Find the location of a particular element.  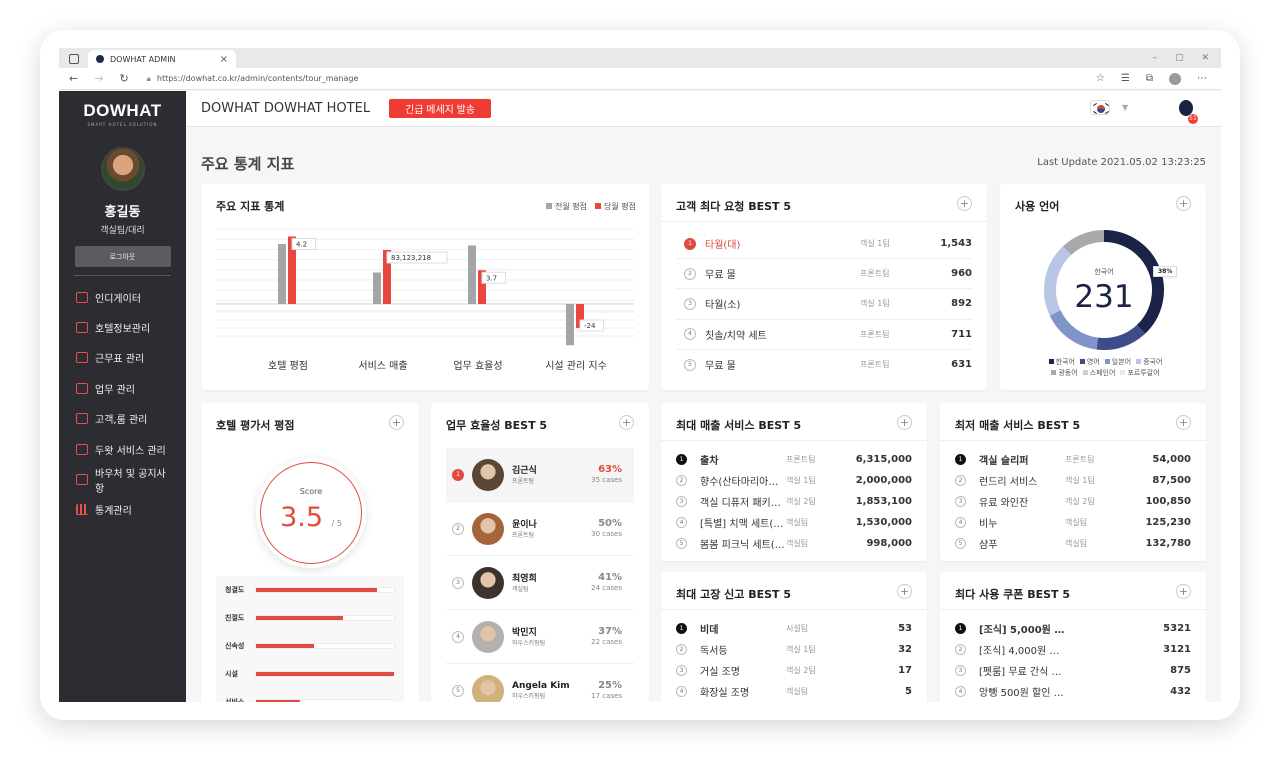

staff-cases: 35 cases is located at coordinates (606, 480).